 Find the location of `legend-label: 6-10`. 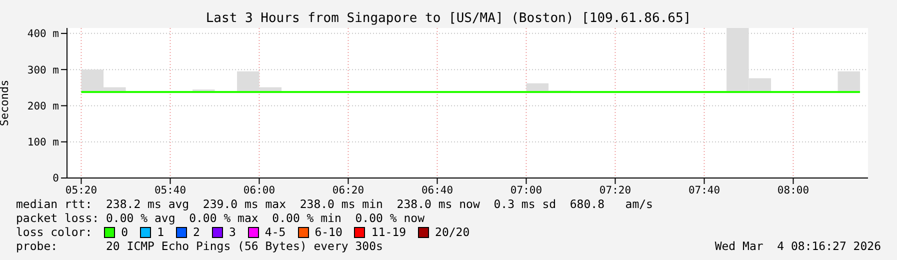

legend-label: 6-10 is located at coordinates (328, 232).